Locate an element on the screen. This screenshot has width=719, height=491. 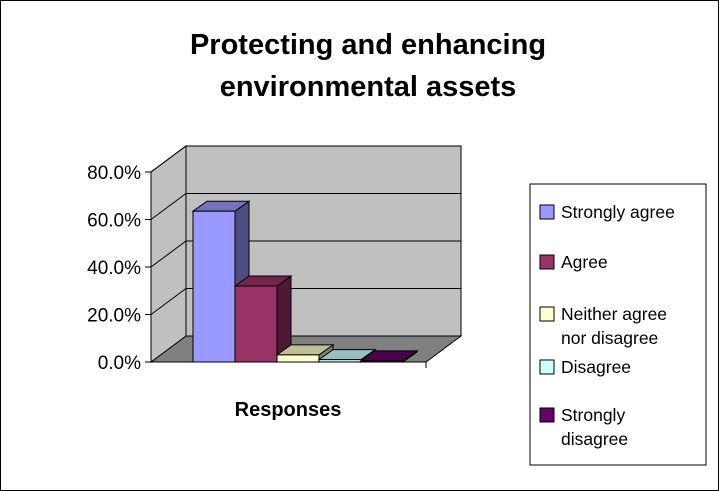
y-tick-label: 40.0% is located at coordinates (114, 268).